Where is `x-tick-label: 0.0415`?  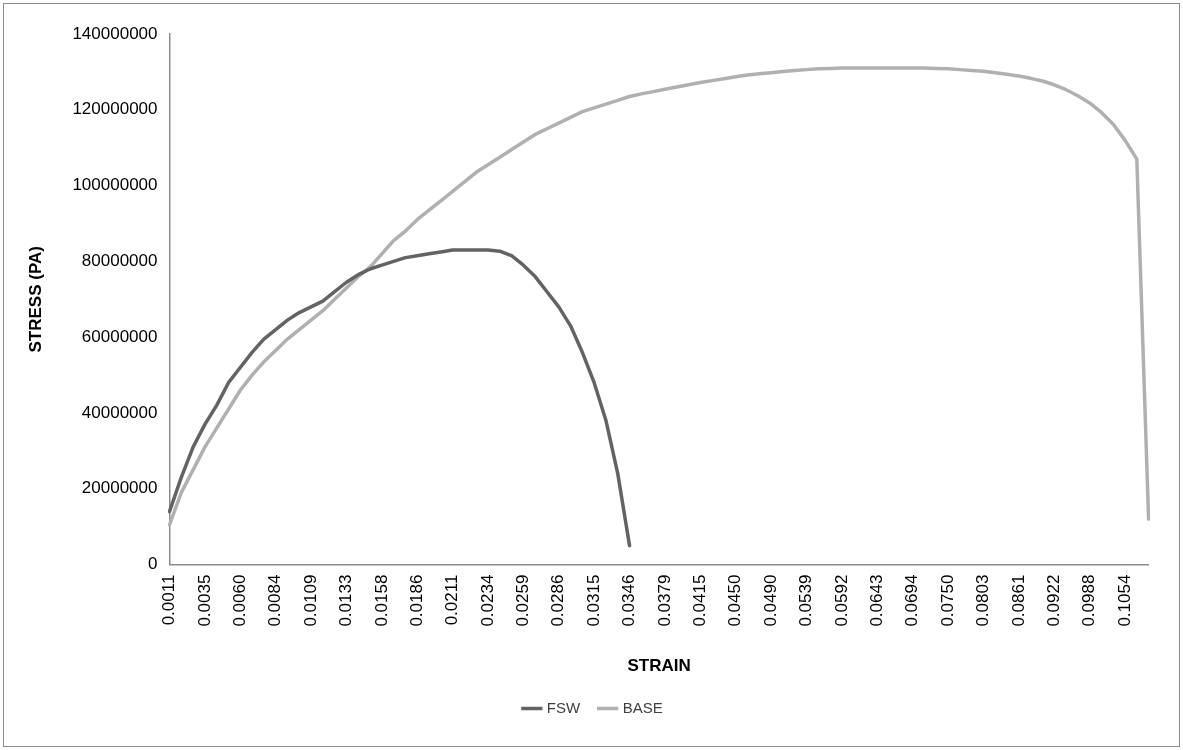 x-tick-label: 0.0415 is located at coordinates (700, 600).